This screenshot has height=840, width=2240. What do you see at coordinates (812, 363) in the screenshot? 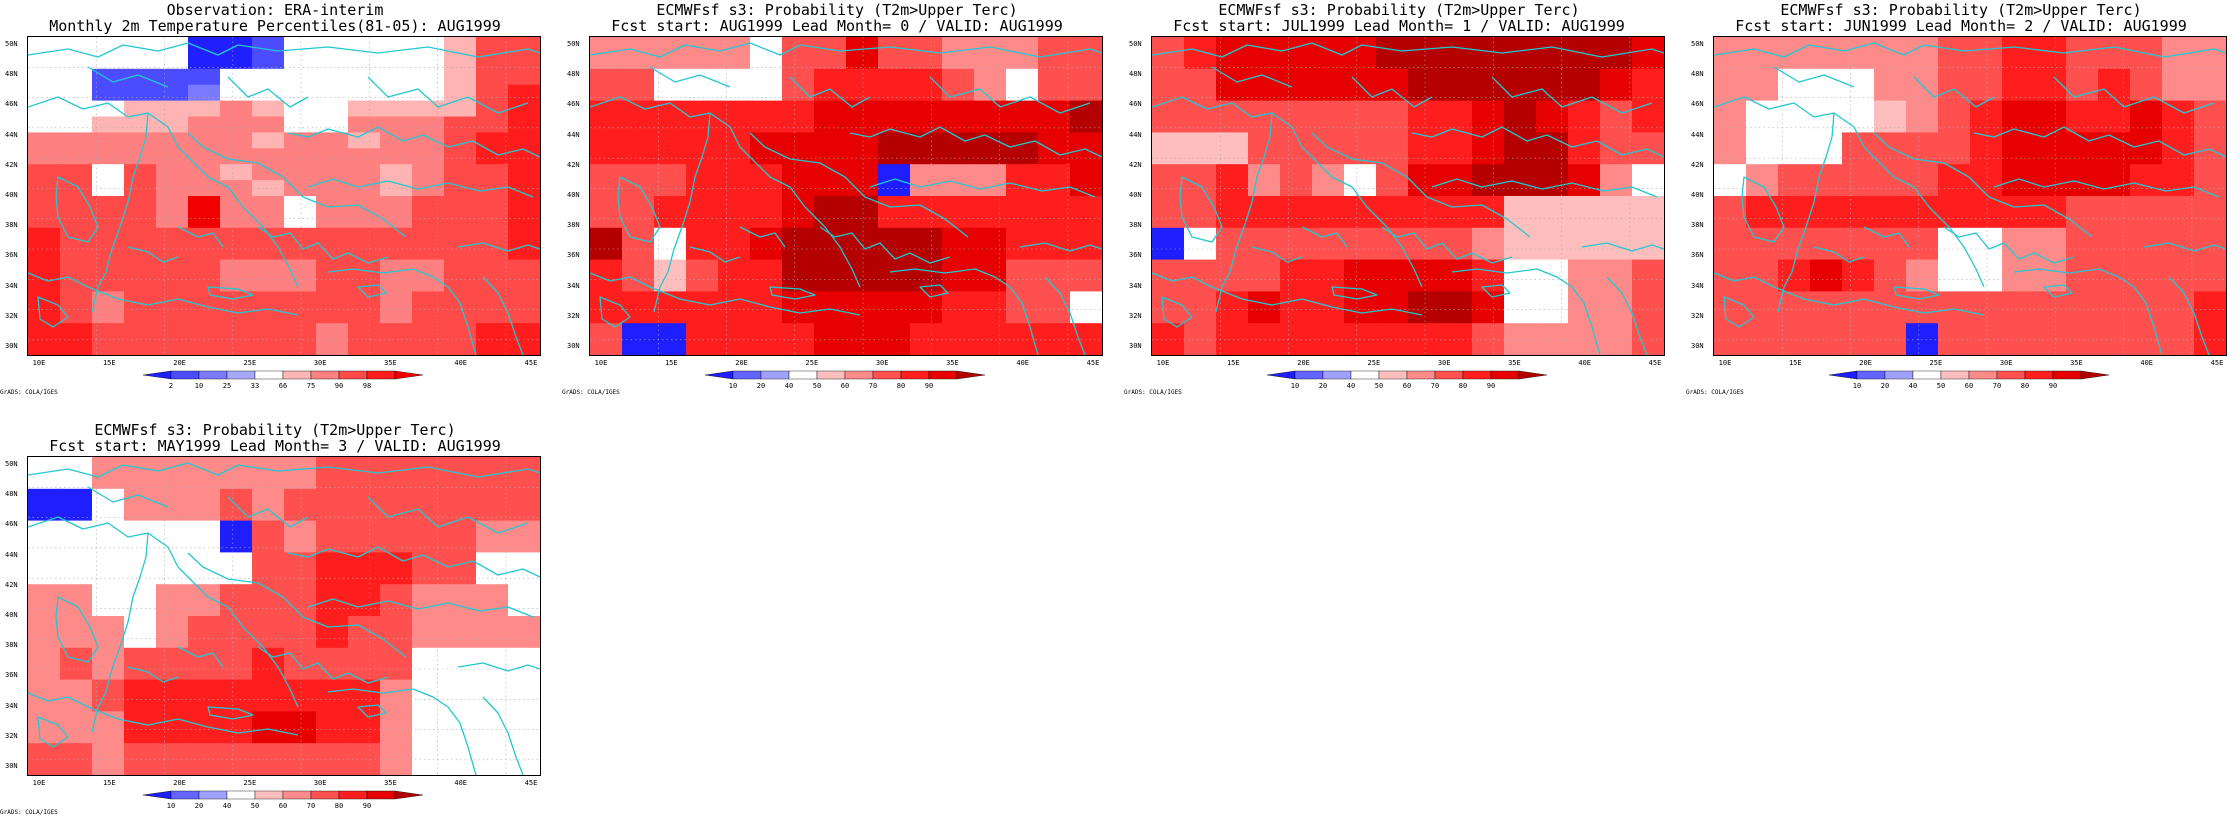
I see `lon-tick-label: 25E` at bounding box center [812, 363].